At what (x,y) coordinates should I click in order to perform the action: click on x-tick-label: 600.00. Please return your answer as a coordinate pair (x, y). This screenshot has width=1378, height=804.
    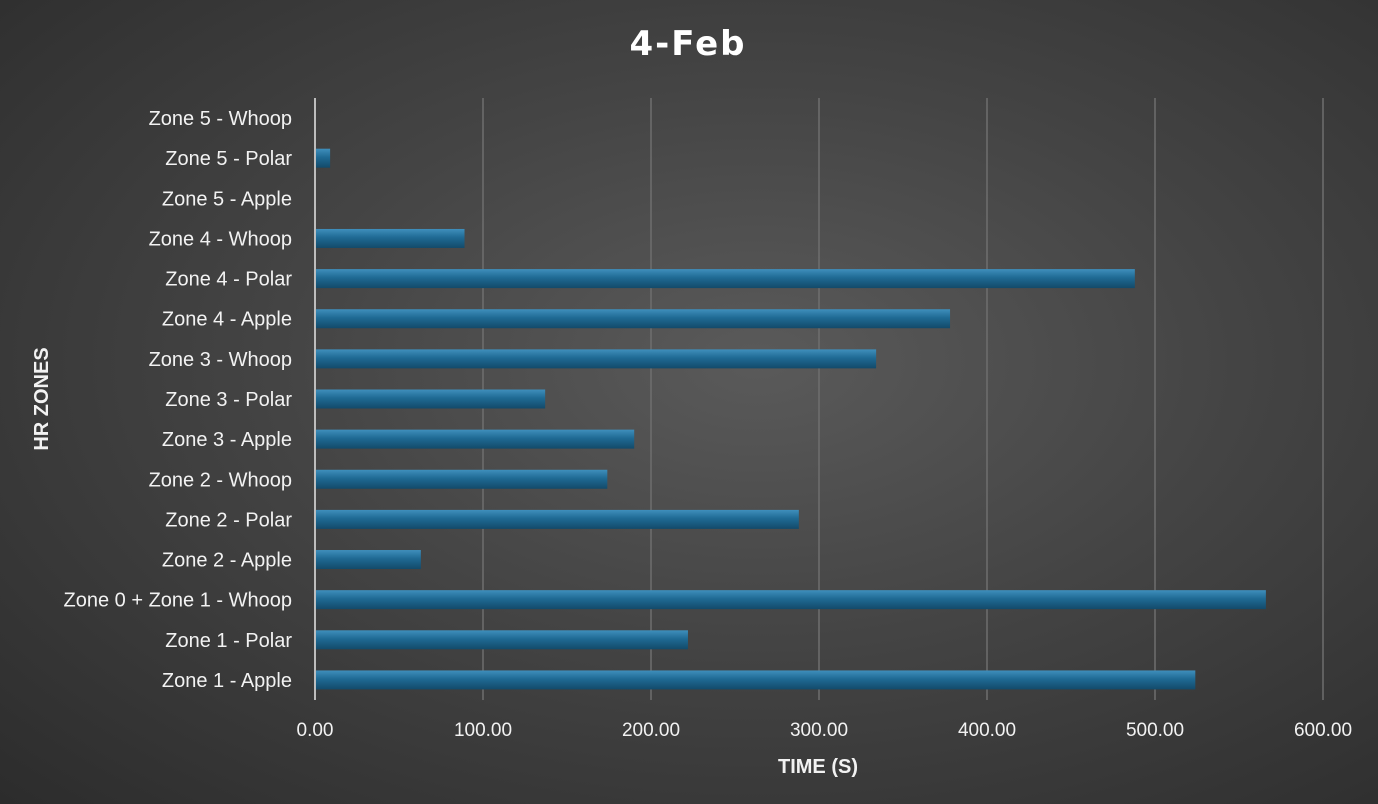
    Looking at the image, I should click on (1323, 730).